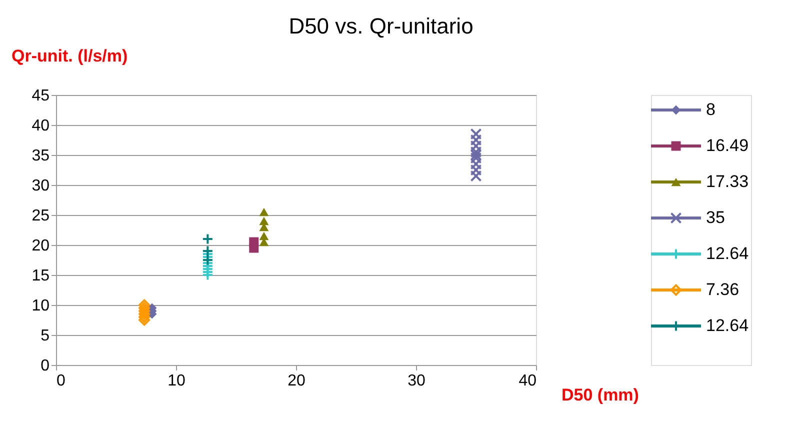 The width and height of the screenshot is (785, 448). I want to click on y-tick-label: 25, so click(41, 216).